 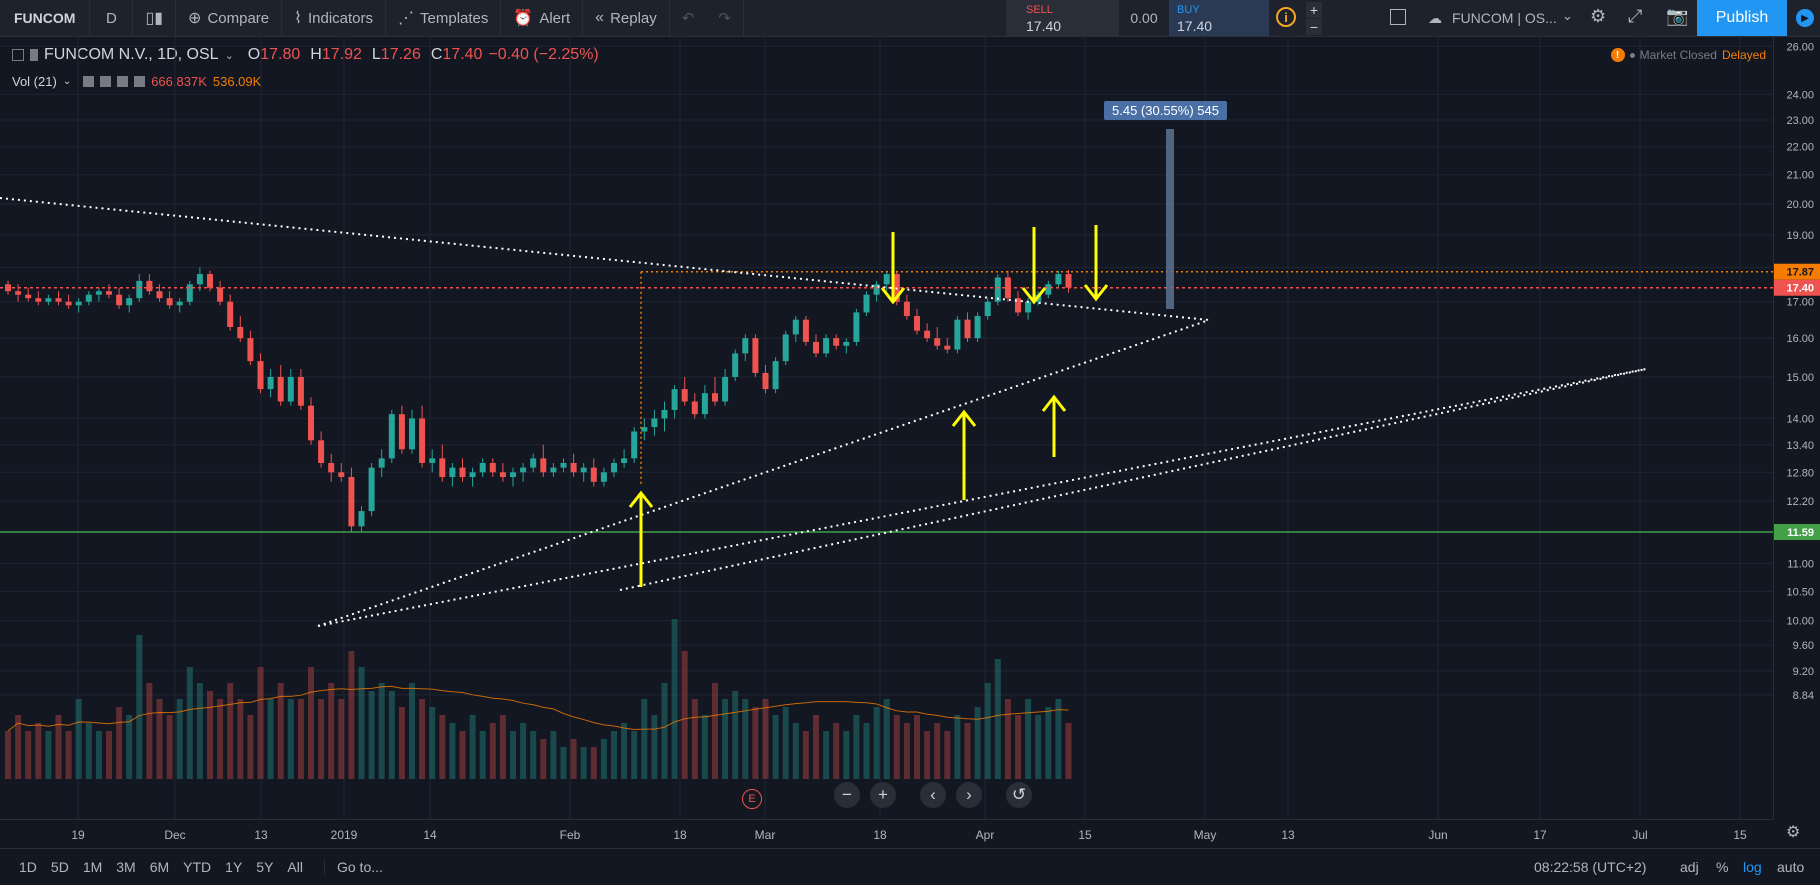 I want to click on more-icon, so click(x=140, y=81).